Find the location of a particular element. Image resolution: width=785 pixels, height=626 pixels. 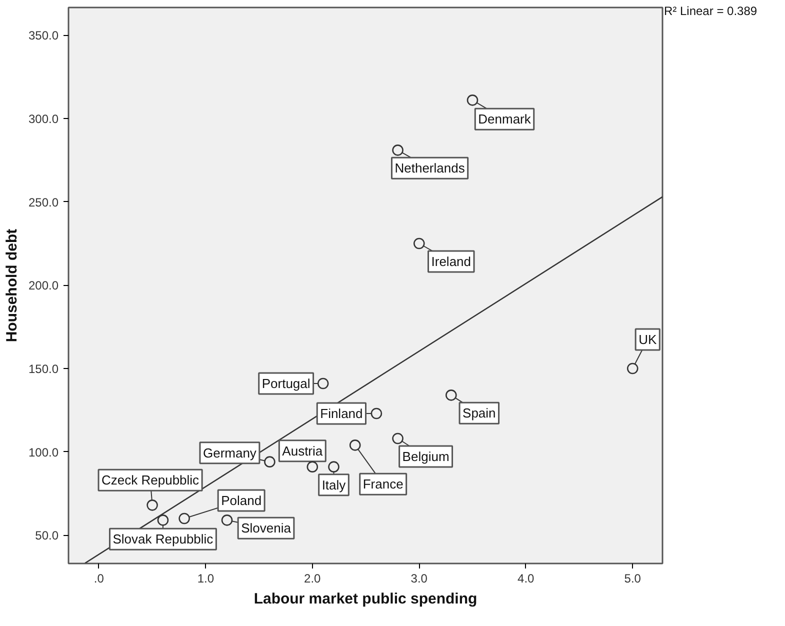

annotation: Portugal is located at coordinates (286, 383).